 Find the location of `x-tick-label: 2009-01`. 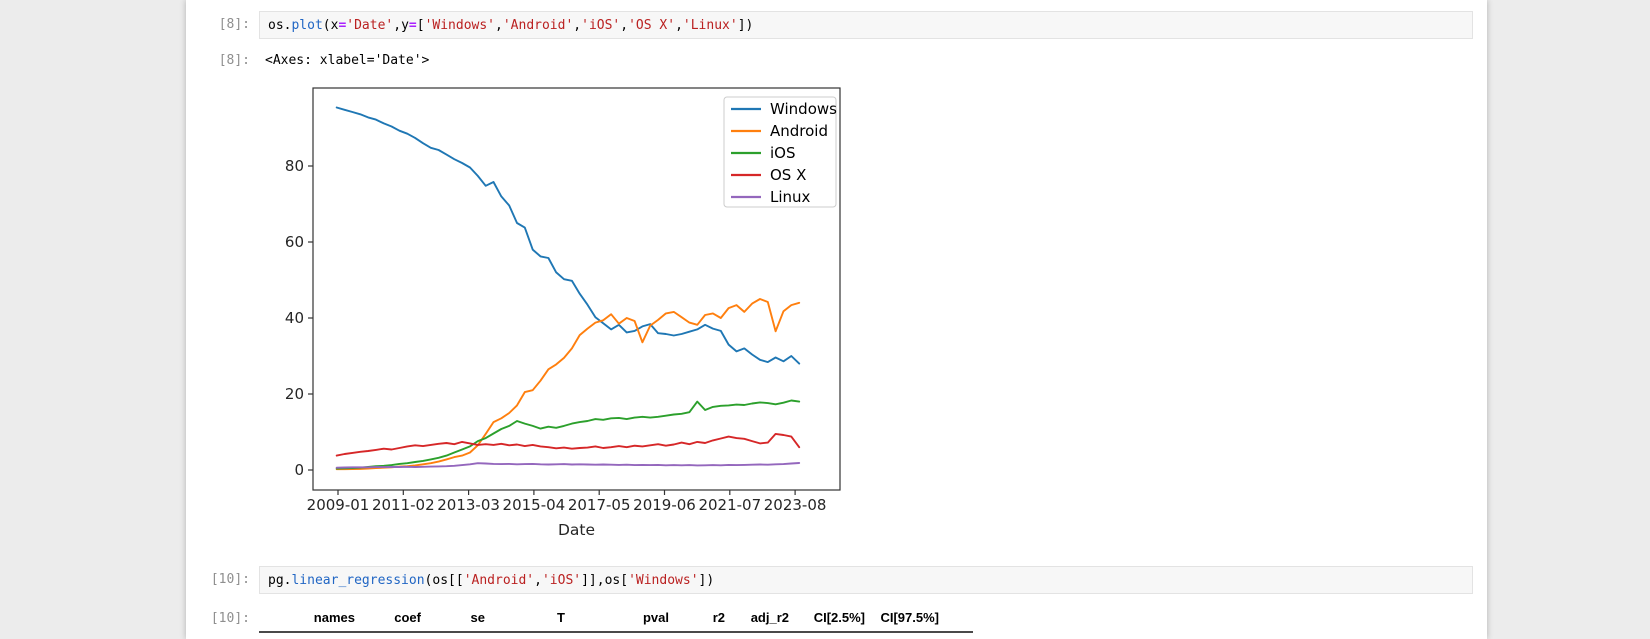

x-tick-label: 2009-01 is located at coordinates (338, 505).